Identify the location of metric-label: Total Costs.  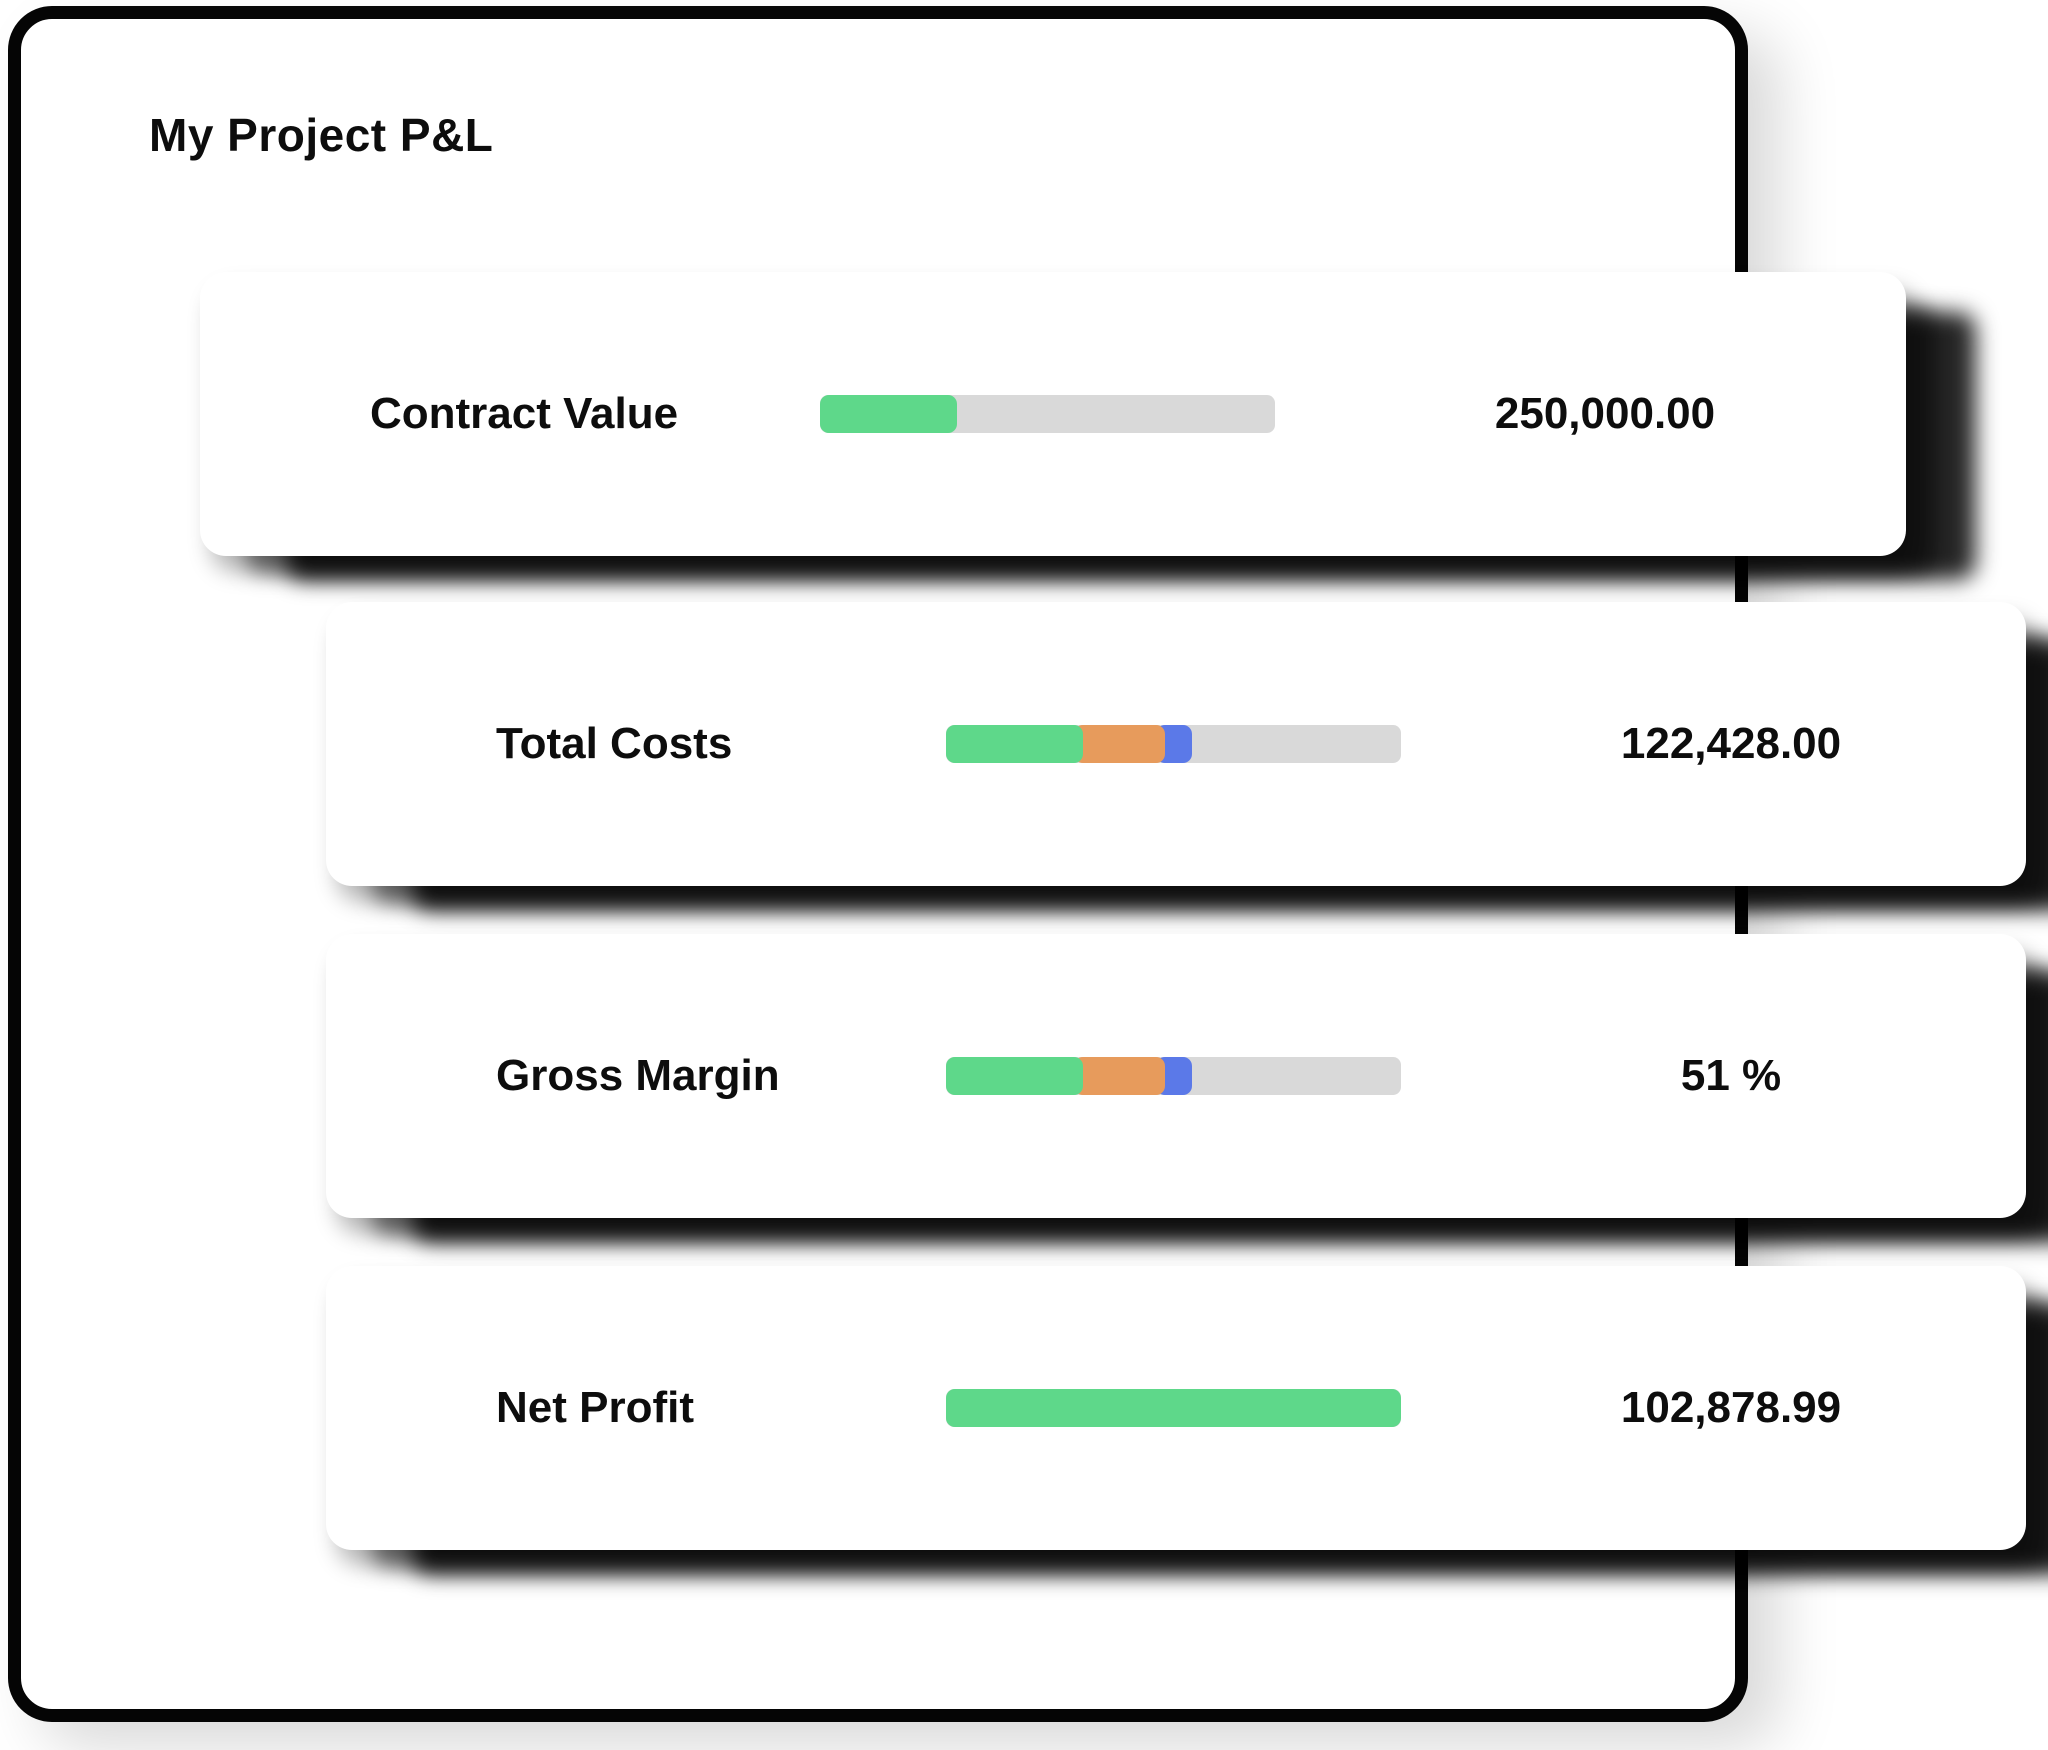
(614, 743).